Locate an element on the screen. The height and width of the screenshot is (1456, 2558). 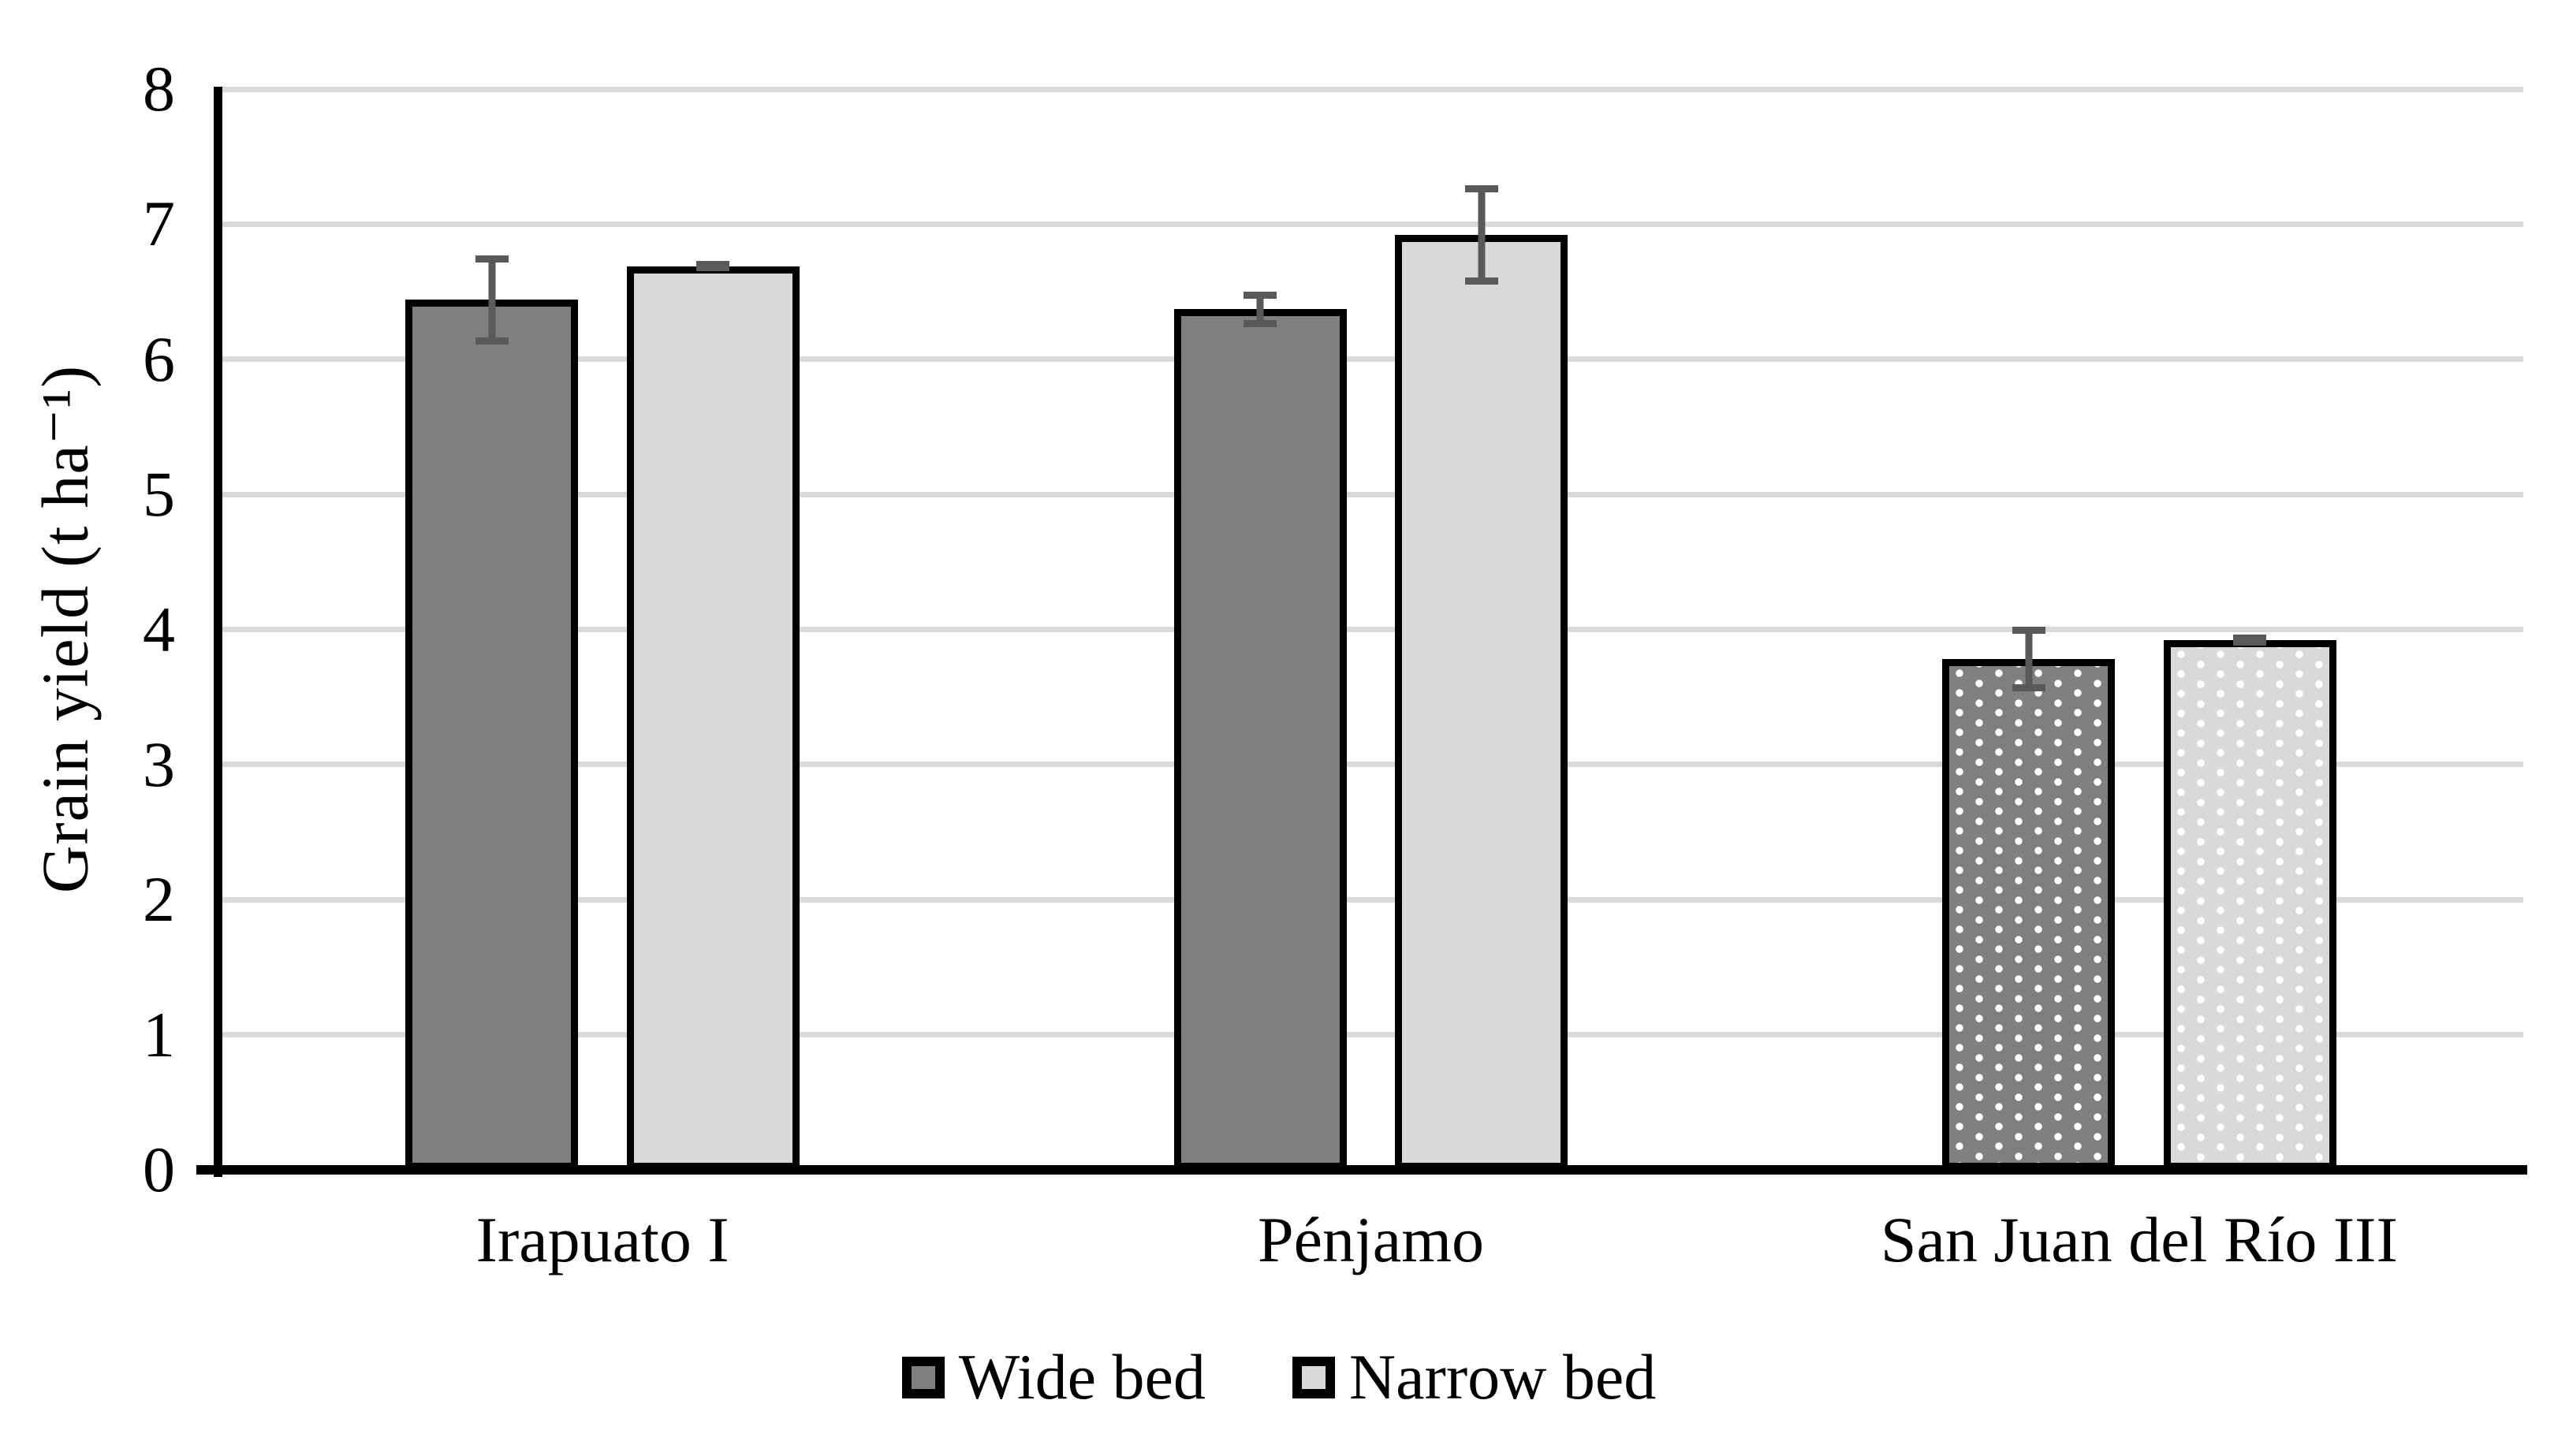
y-tick-label-4: 4 is located at coordinates (159, 629).